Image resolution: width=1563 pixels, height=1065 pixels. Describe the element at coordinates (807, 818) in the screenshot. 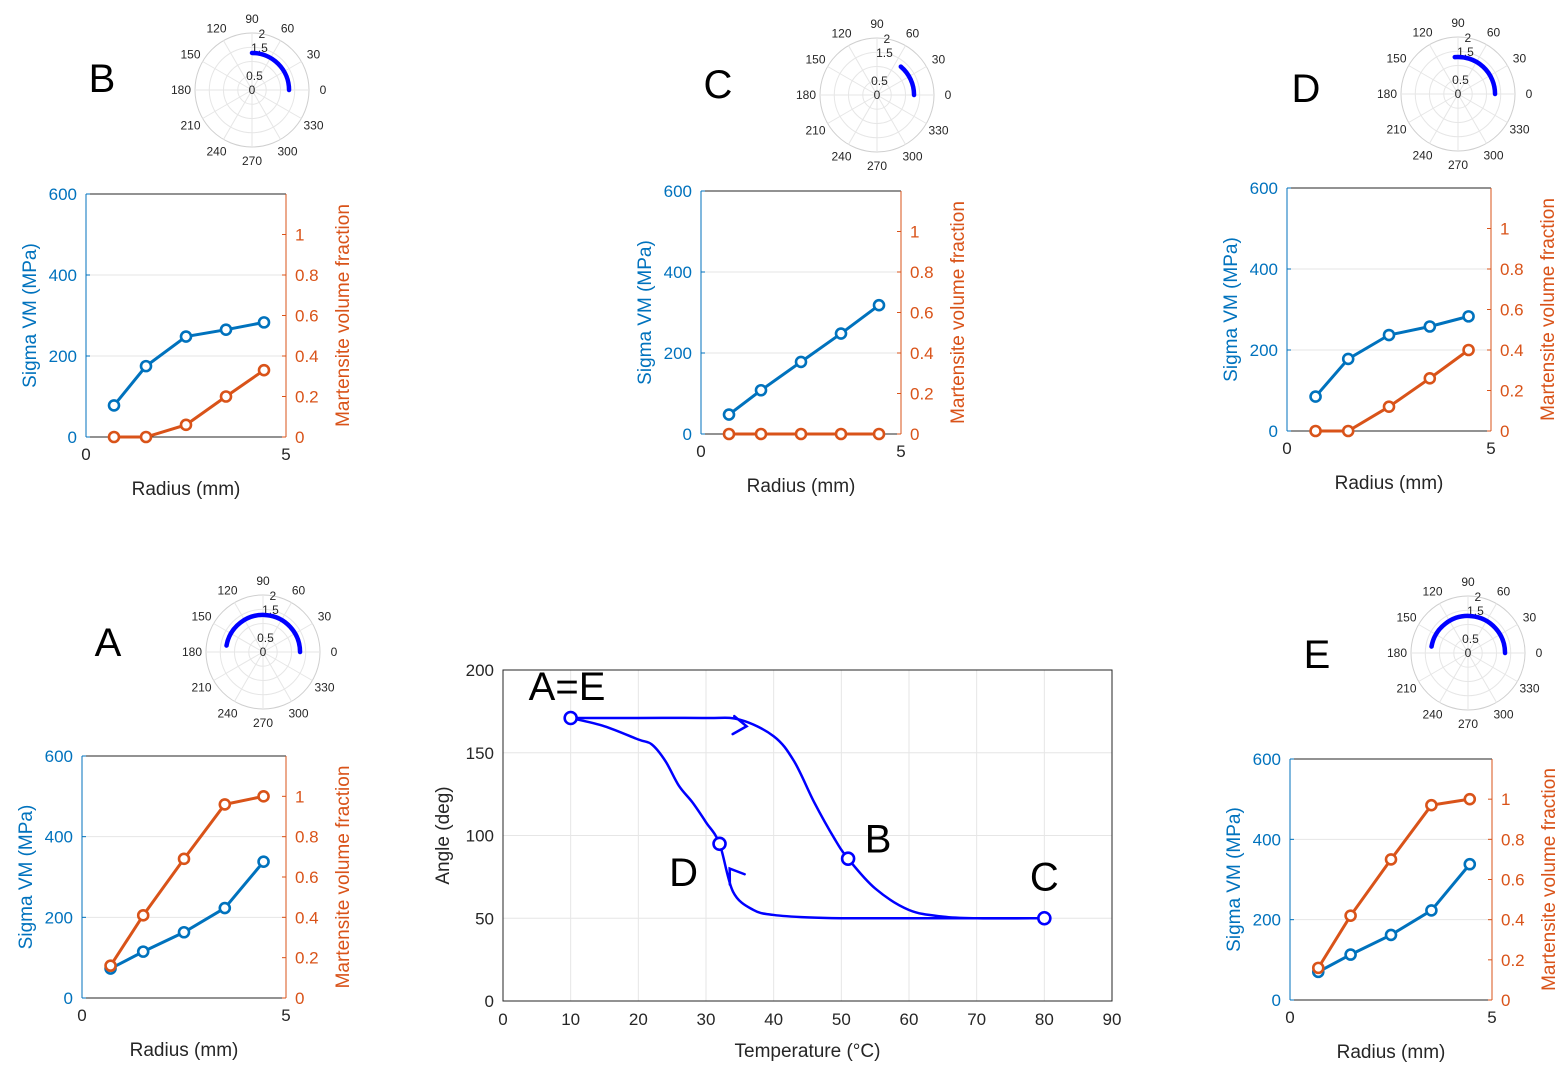

I see `cooling-curve` at that location.